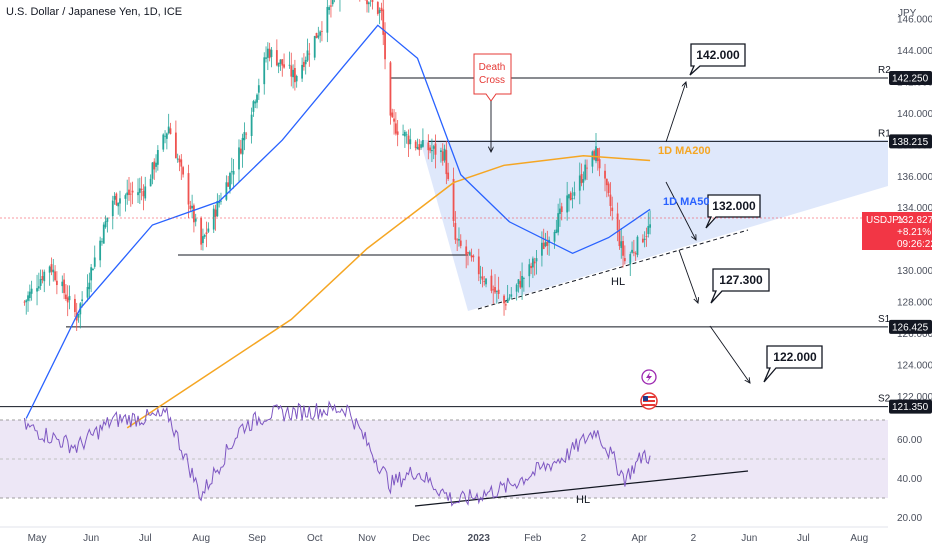 The height and width of the screenshot is (550, 932). Describe the element at coordinates (94, 12) in the screenshot. I see `chart-title: U.S. Dollar / Japanese Yen, 1D, ICE` at that location.